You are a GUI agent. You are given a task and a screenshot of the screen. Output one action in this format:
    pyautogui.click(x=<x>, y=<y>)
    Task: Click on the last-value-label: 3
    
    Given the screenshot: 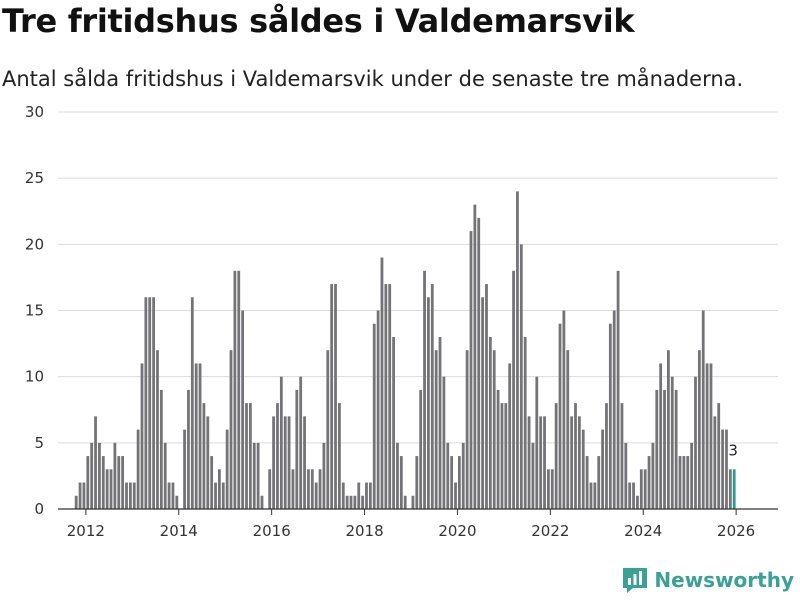 What is the action you would take?
    pyautogui.click(x=733, y=450)
    